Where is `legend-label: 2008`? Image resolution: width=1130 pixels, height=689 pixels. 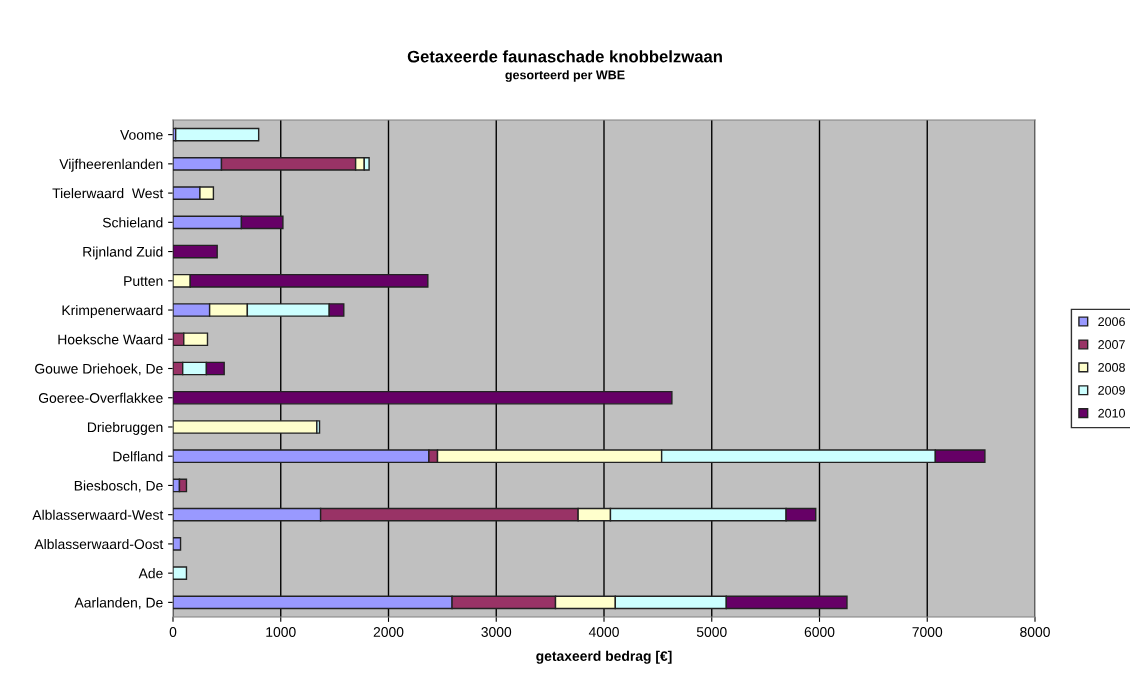
legend-label: 2008 is located at coordinates (1111, 367).